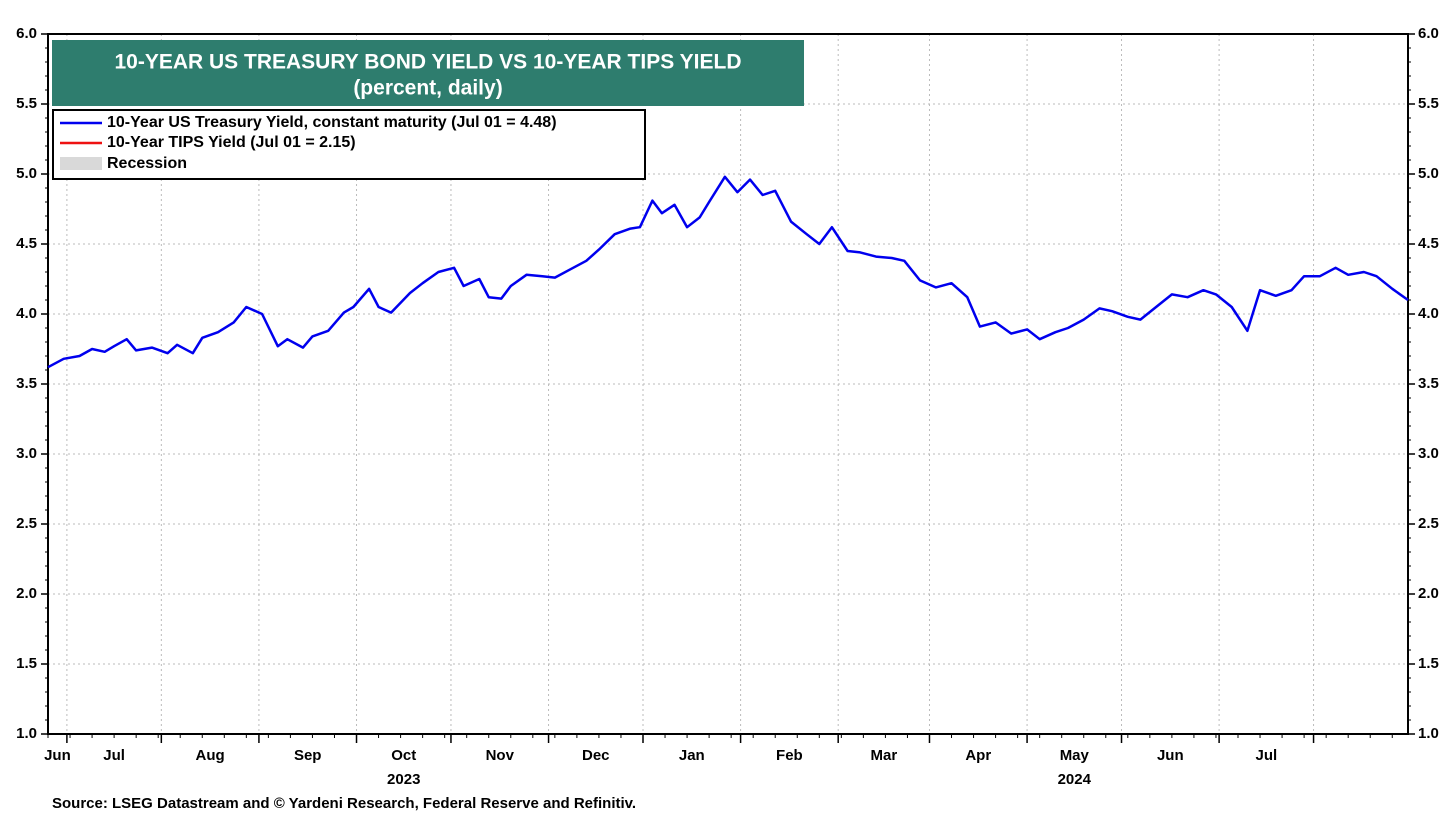 The image size is (1456, 824). What do you see at coordinates (1075, 755) in the screenshot?
I see `x-month-label: May` at bounding box center [1075, 755].